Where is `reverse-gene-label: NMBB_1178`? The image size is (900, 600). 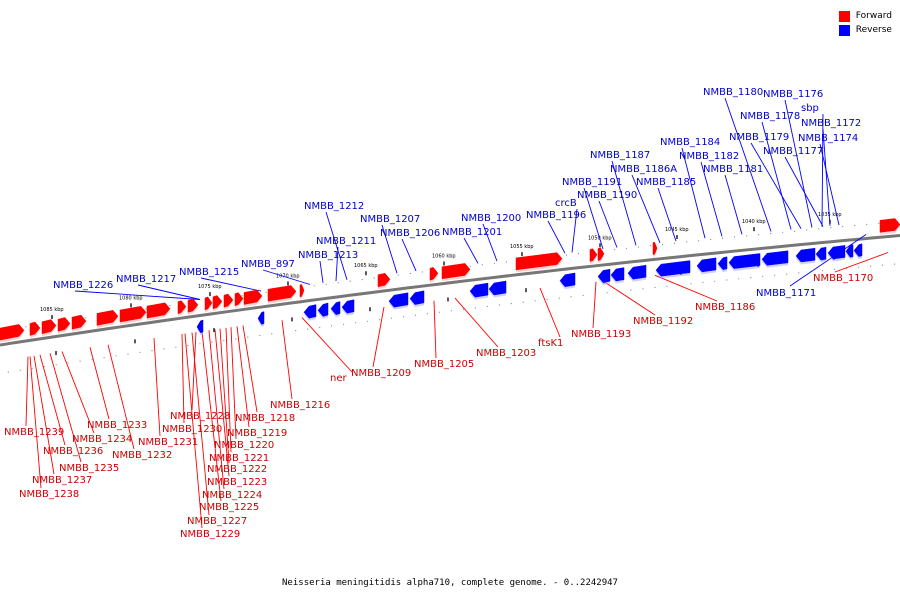
reverse-gene-label: NMBB_1178 is located at coordinates (770, 116).